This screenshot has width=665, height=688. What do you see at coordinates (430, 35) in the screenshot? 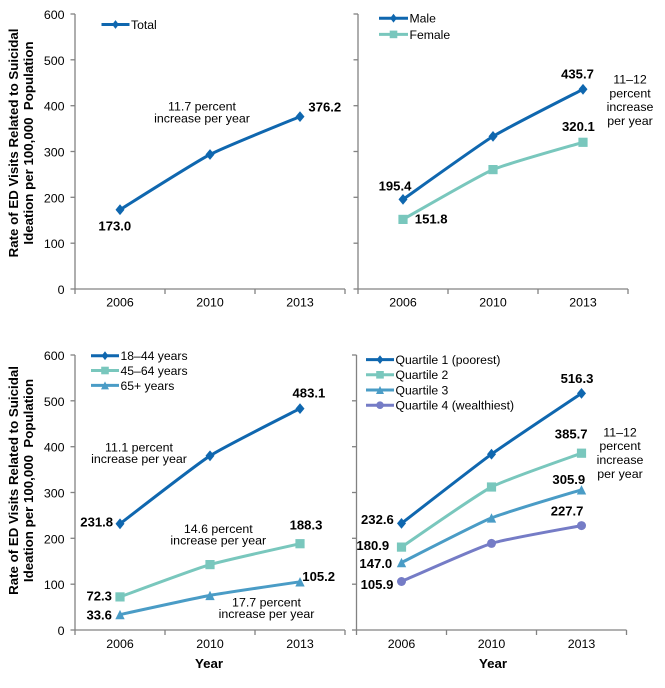
I see `svg-text: Female` at bounding box center [430, 35].